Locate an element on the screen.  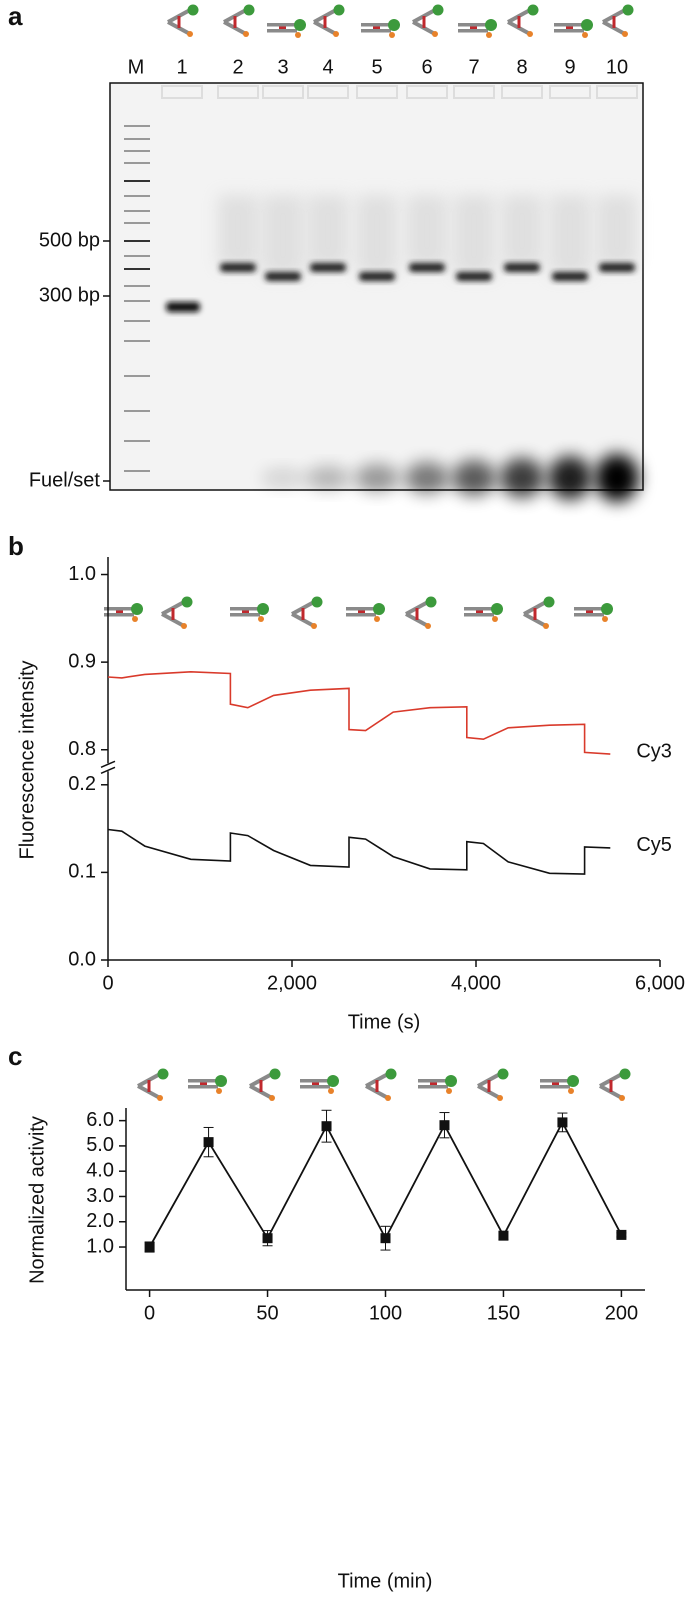
y-tick-label: 0.1 is located at coordinates (82, 872).